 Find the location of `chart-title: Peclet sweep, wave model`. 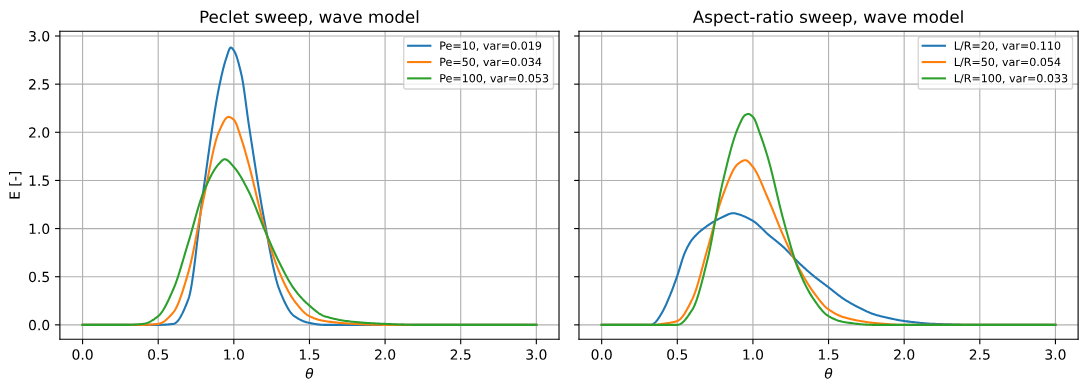

chart-title: Peclet sweep, wave model is located at coordinates (309, 18).